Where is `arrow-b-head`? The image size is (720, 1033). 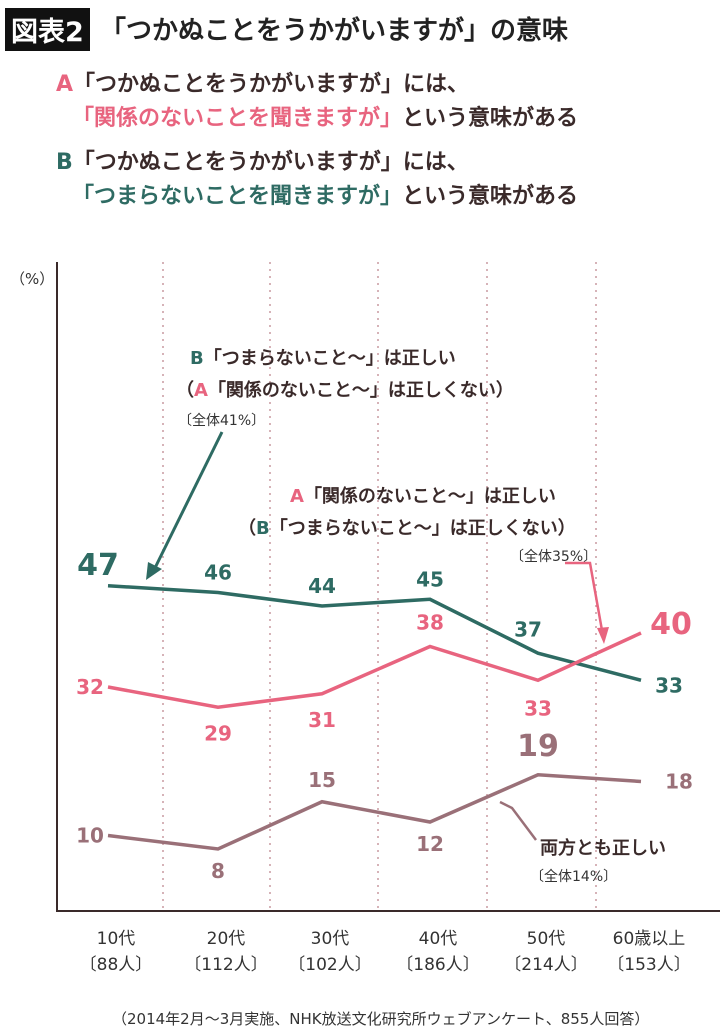
arrow-b-head is located at coordinates (154, 571).